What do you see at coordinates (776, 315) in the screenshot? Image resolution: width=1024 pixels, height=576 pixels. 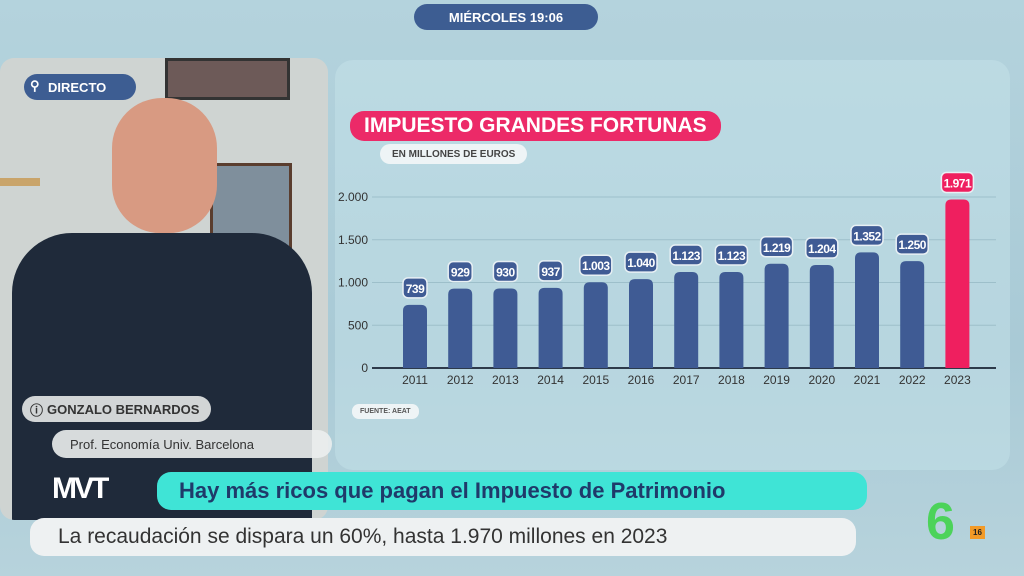 I see `bar-2019` at bounding box center [776, 315].